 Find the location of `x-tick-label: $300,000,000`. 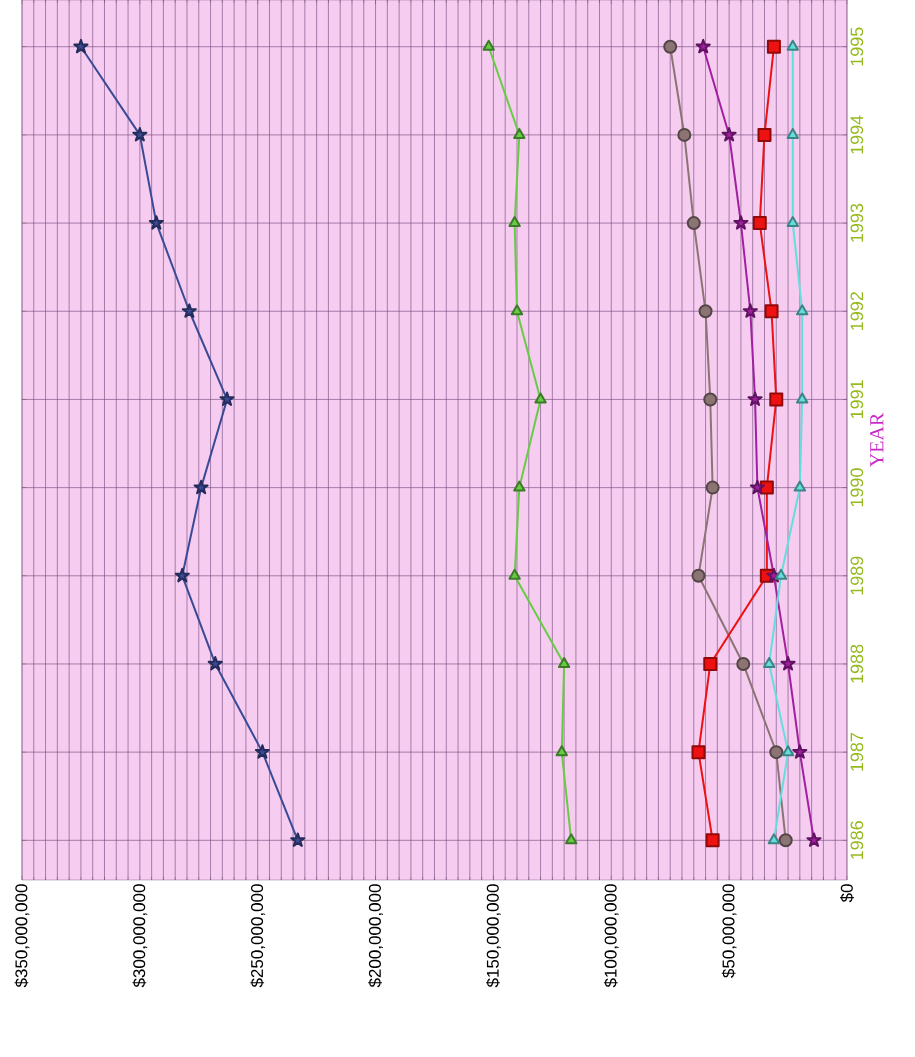

x-tick-label: $300,000,000 is located at coordinates (140, 936).